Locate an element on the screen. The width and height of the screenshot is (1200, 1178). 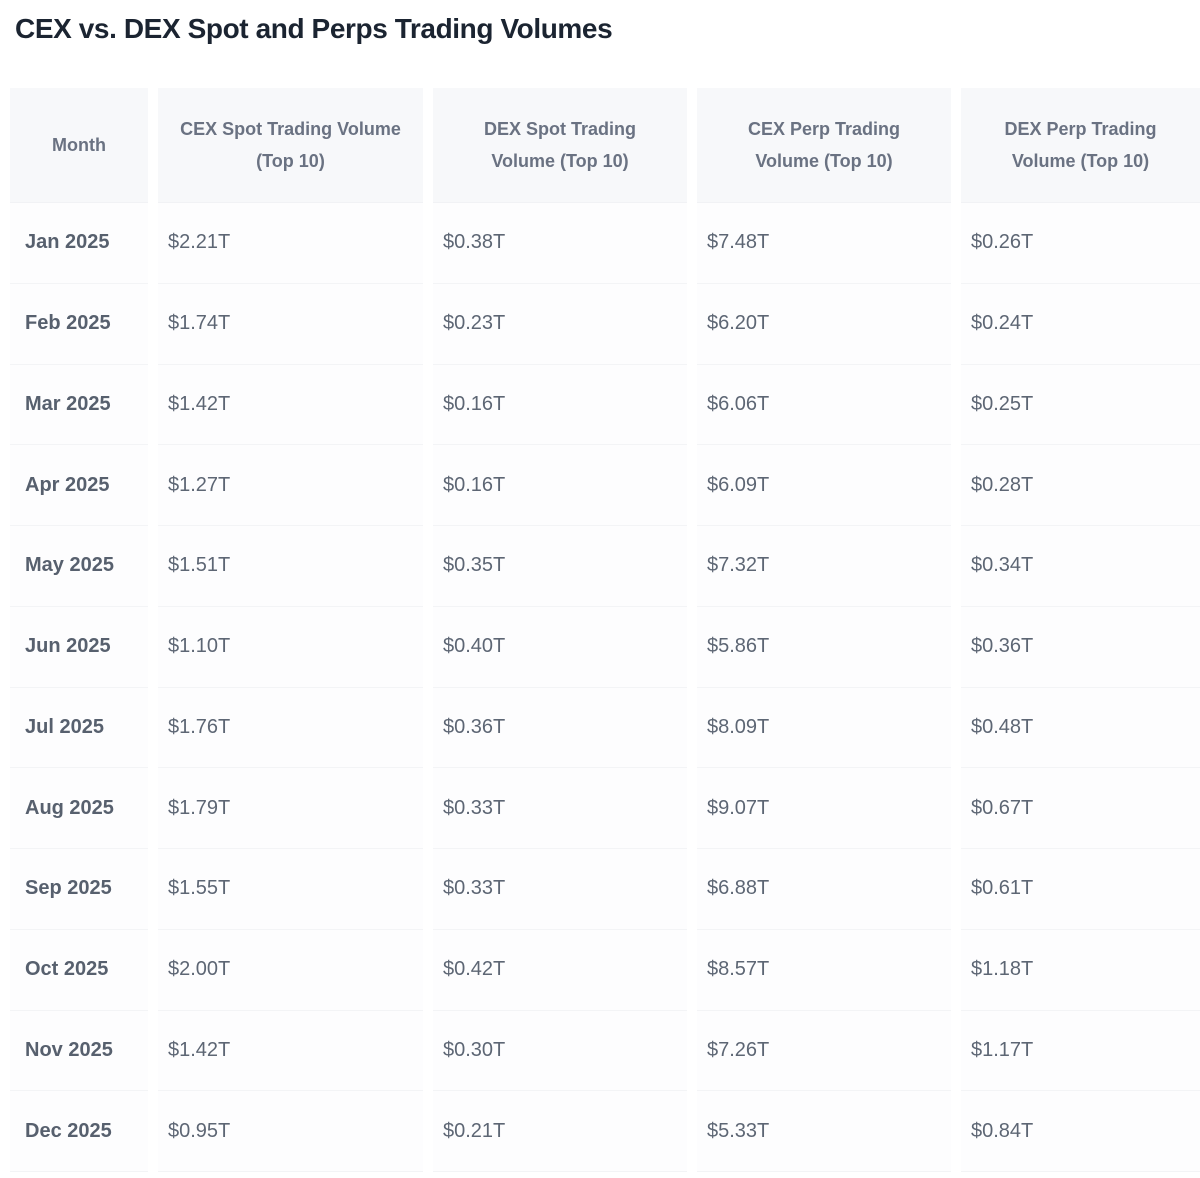
cex-perp-value-cell: $6.20T is located at coordinates (824, 324).